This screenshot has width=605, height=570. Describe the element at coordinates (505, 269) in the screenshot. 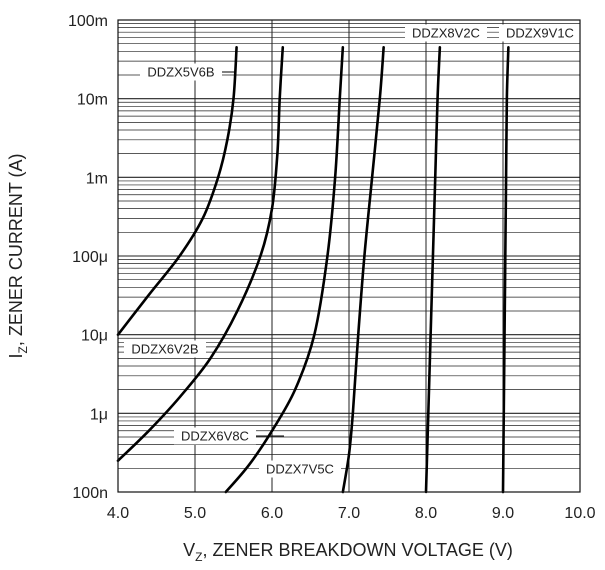

I see `series-line-ddzx9v1c` at that location.